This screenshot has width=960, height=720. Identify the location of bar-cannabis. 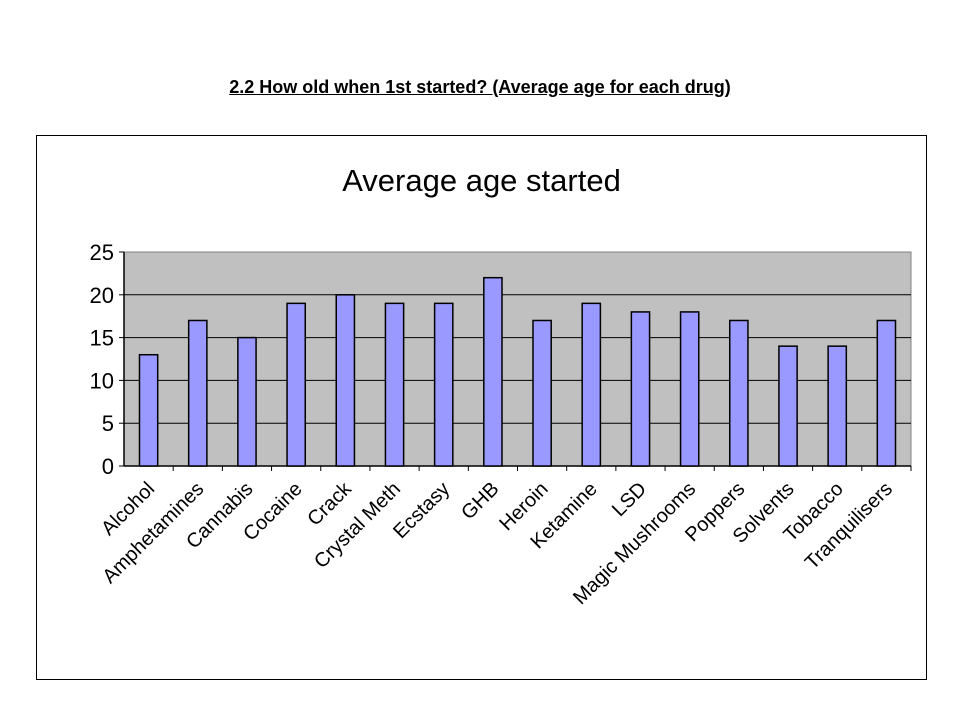
(247, 401).